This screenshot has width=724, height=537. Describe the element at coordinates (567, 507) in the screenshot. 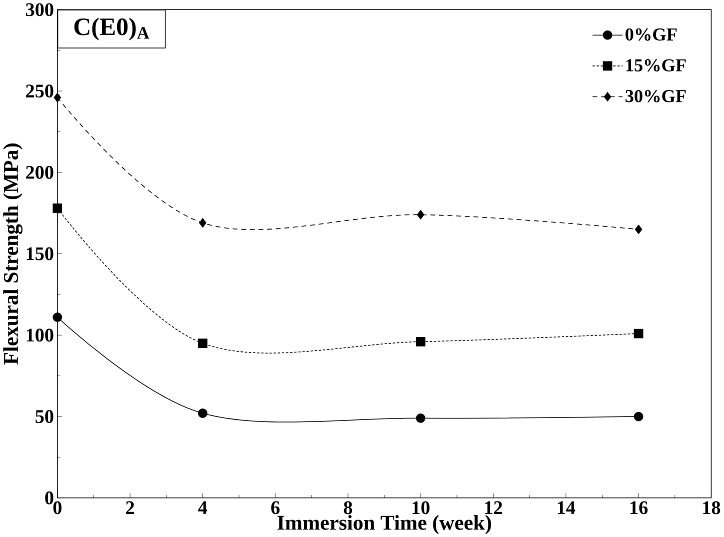

I see `x-tick-label: 14` at that location.